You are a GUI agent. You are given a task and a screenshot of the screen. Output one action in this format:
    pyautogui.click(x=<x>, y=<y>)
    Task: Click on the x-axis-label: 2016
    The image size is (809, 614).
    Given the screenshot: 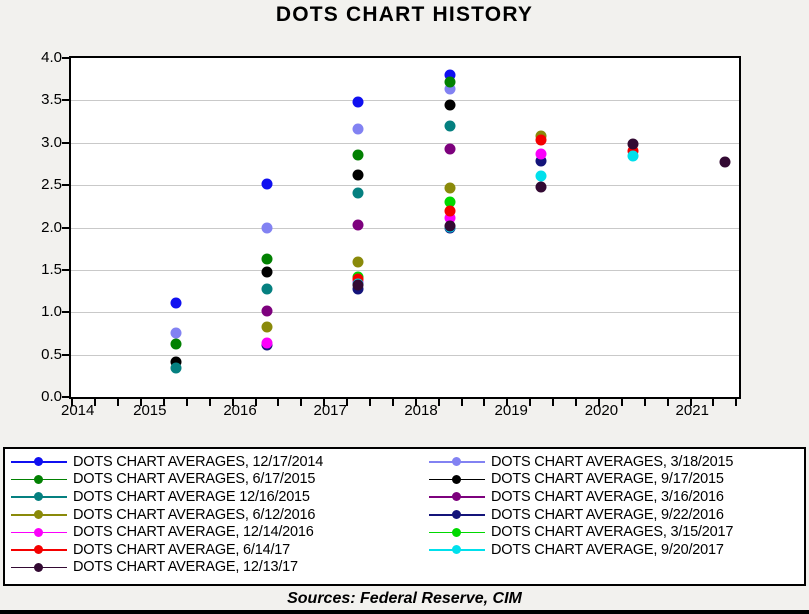 What is the action you would take?
    pyautogui.click(x=240, y=410)
    